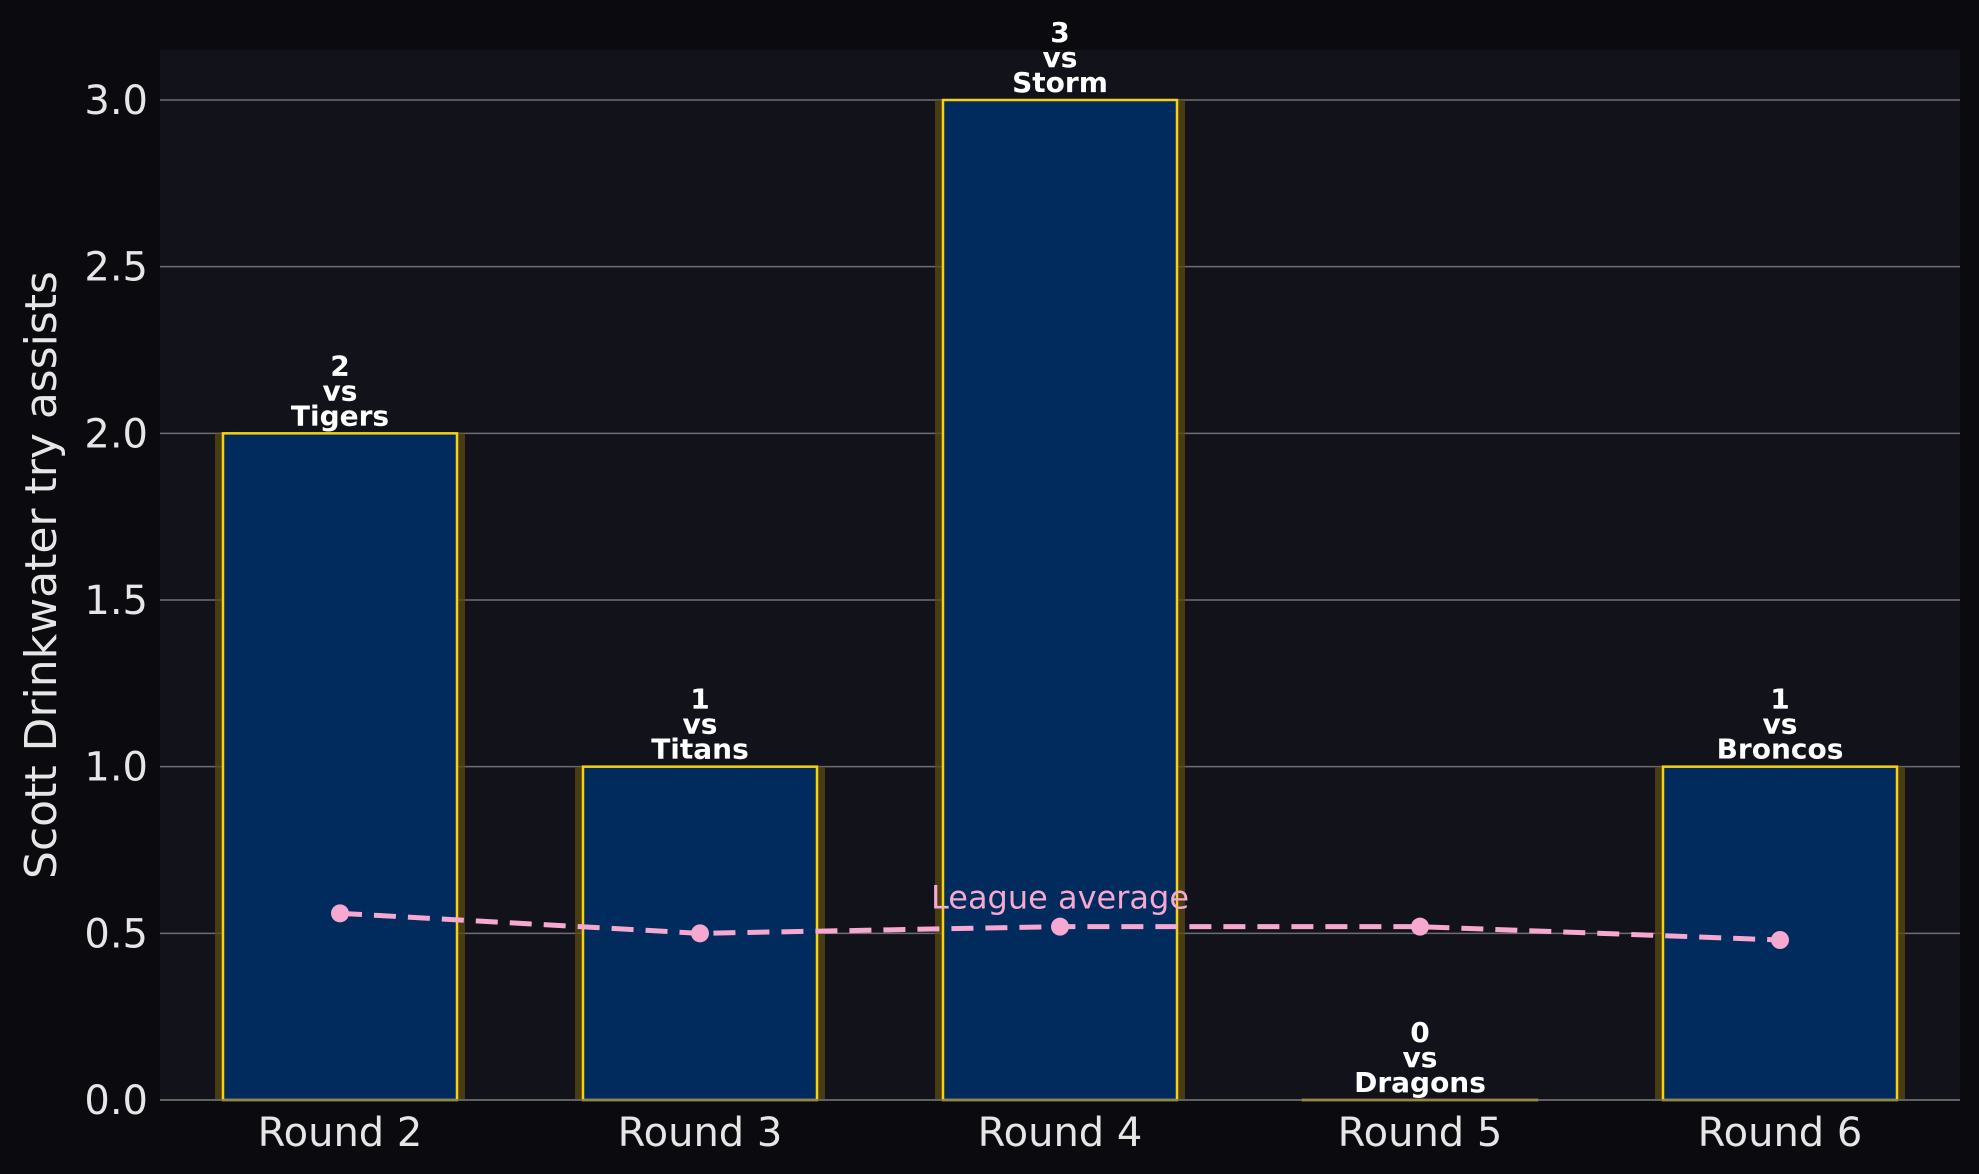  What do you see at coordinates (41, 575) in the screenshot?
I see `y-axis-title: Scott Drinkwater try assists` at bounding box center [41, 575].